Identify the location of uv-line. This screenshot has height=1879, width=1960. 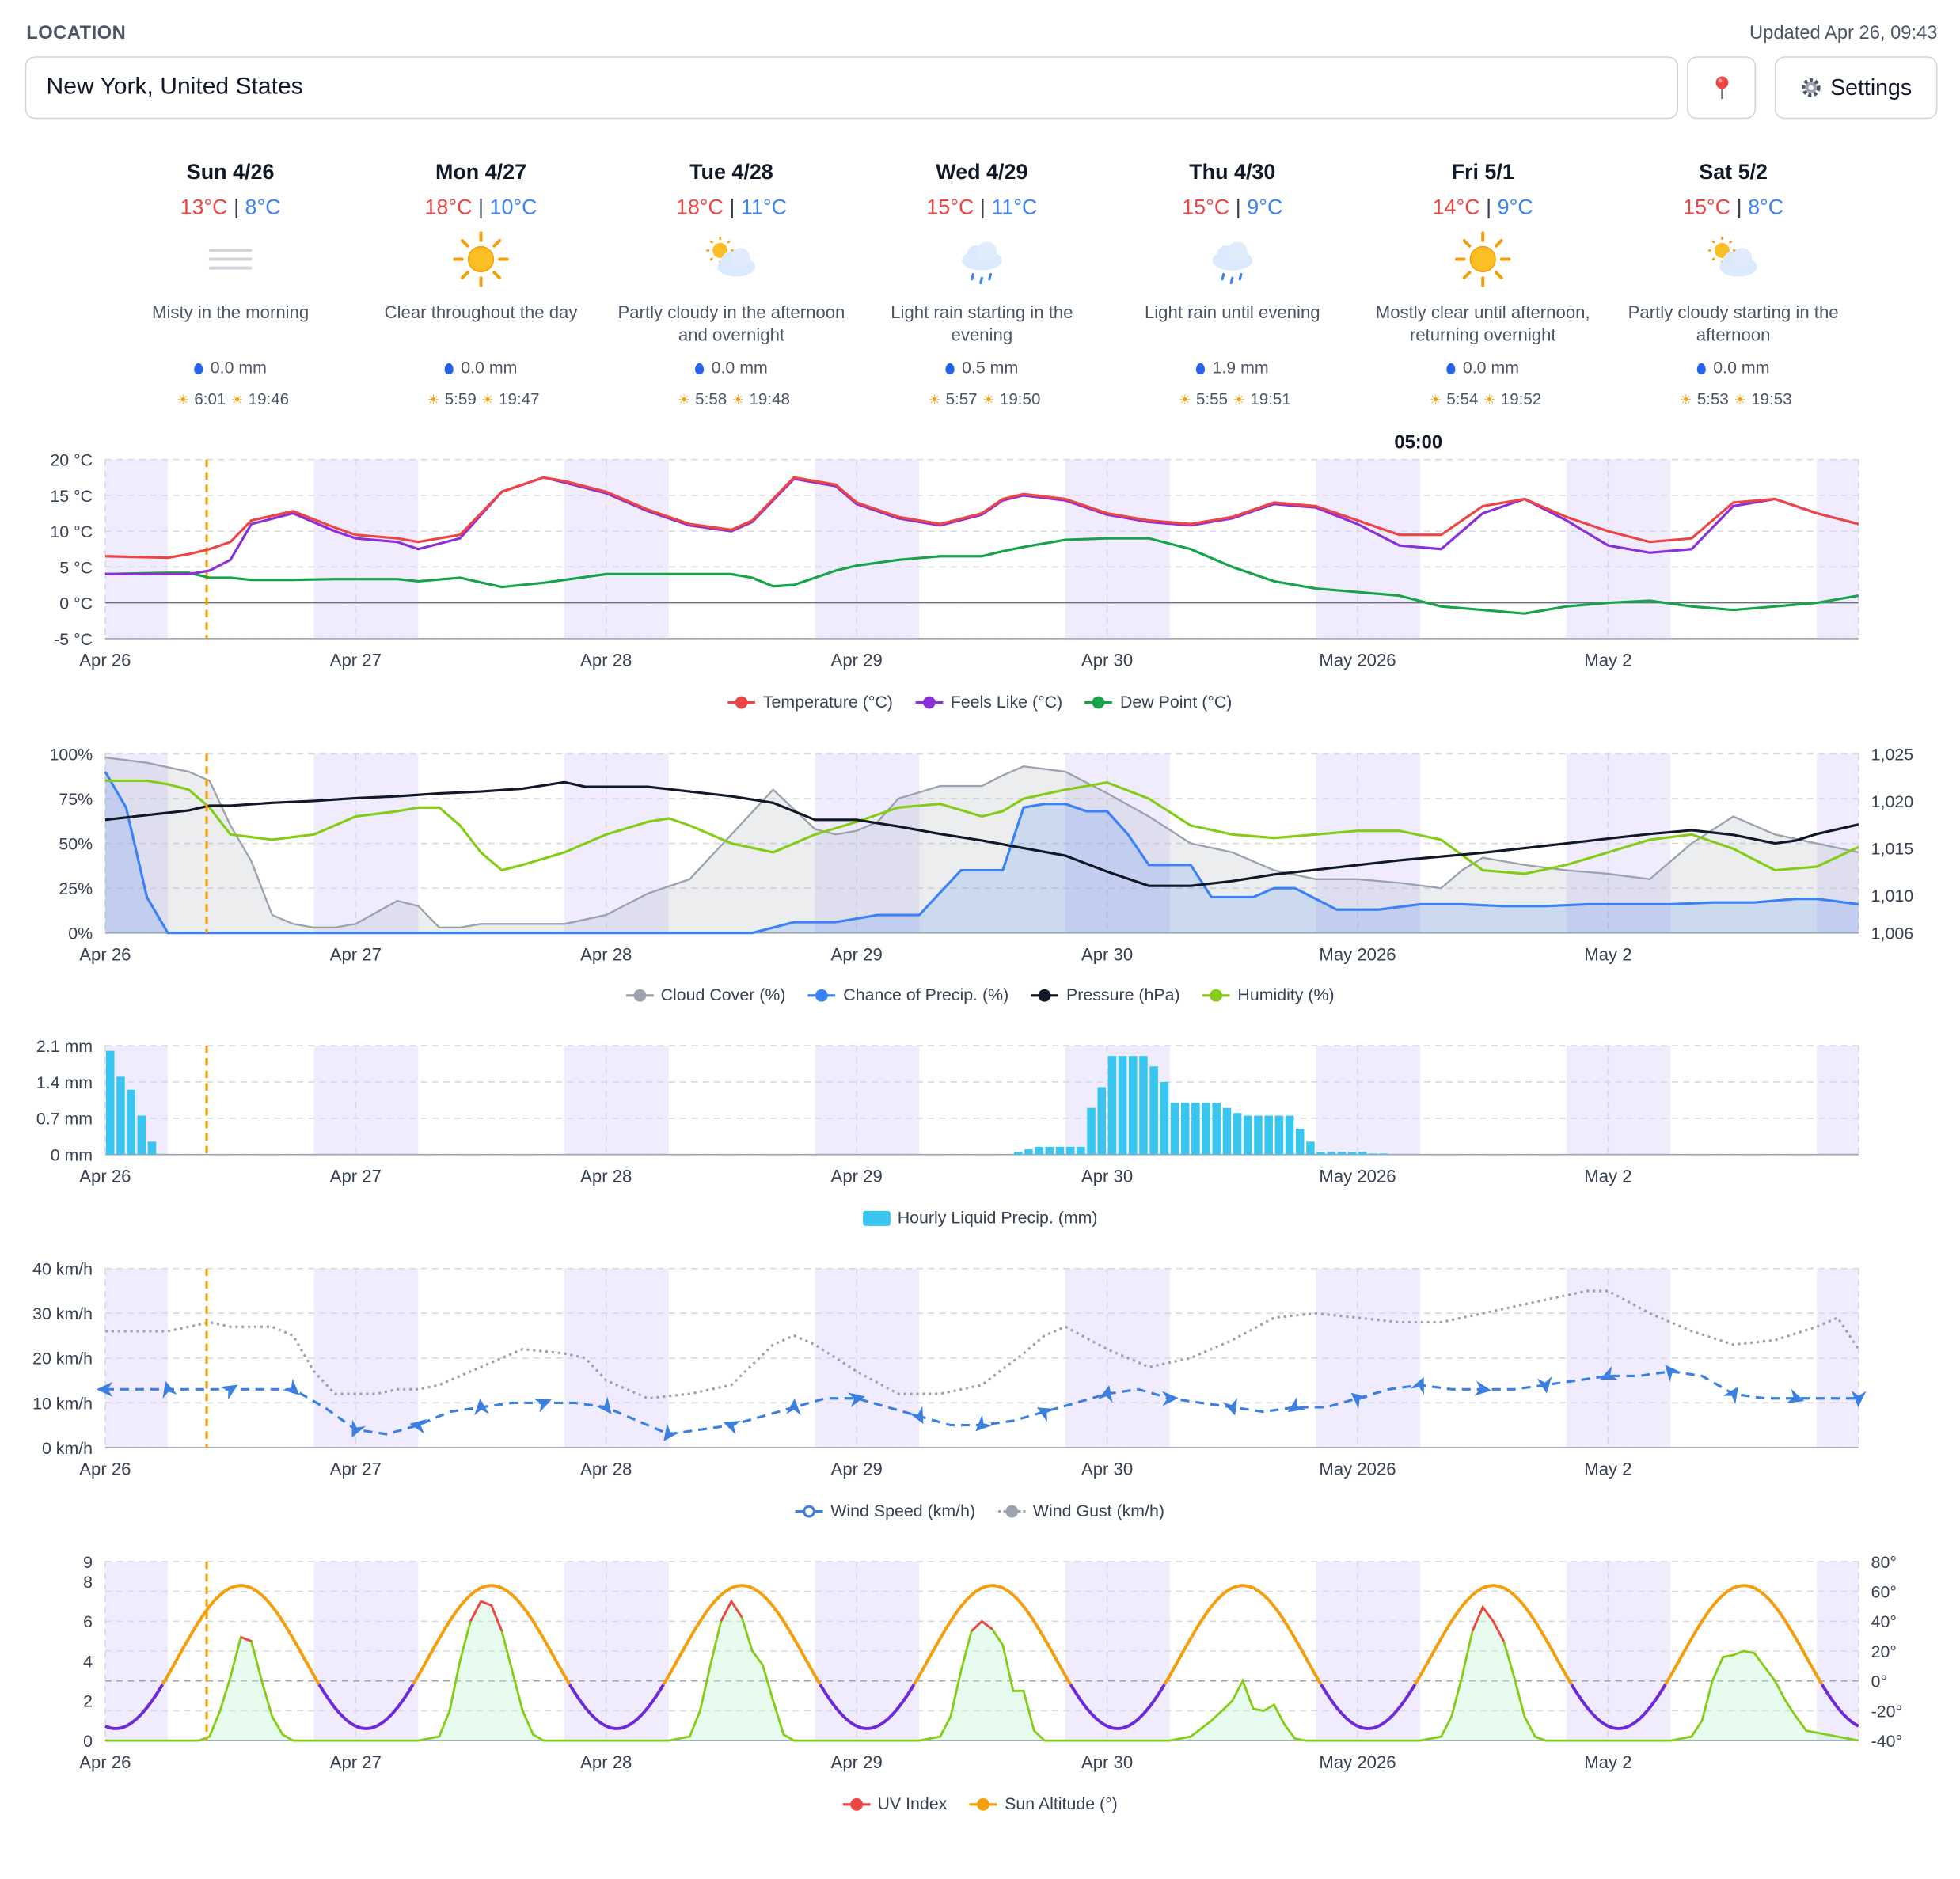
(981, 1670).